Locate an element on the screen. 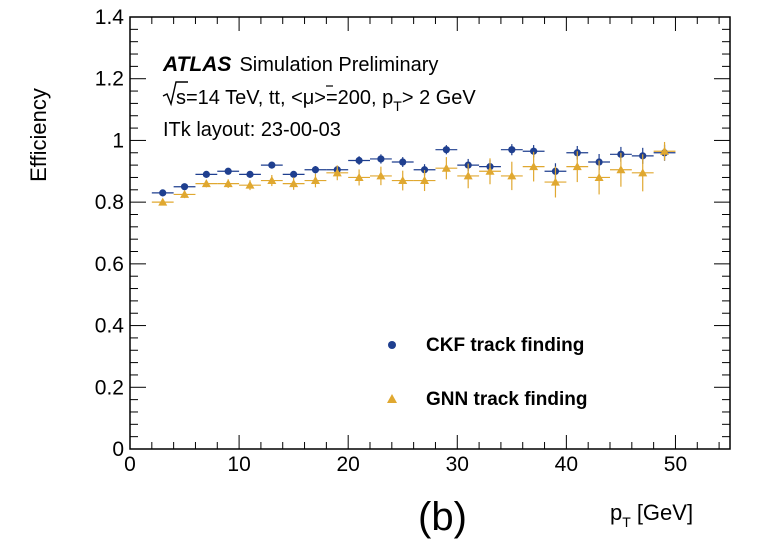  energy-annotation: s=14 TeV, tt, <μ>=200, pT> 2 GeV is located at coordinates (319, 97).